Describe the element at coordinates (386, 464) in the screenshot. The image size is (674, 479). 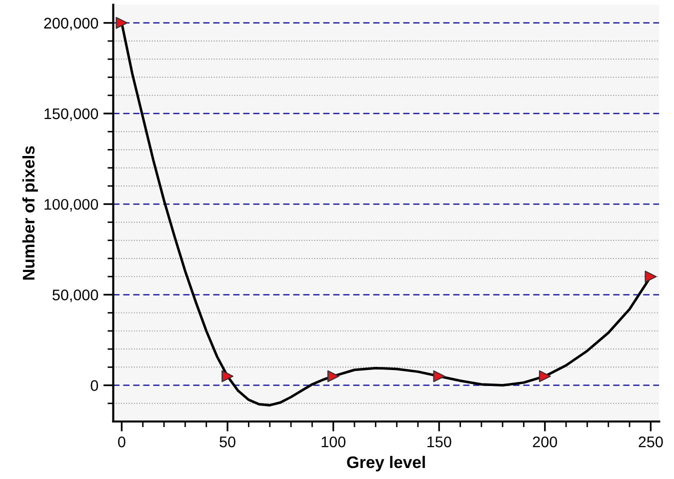
I see `x-axis-title: Grey level` at that location.